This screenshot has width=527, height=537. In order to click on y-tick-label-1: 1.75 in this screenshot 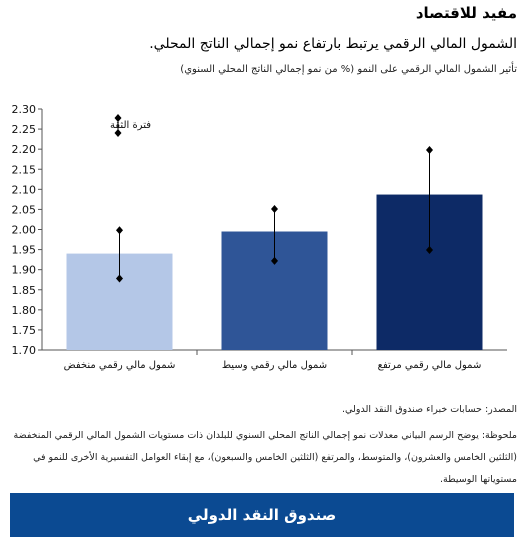, I will do `click(24, 330)`.